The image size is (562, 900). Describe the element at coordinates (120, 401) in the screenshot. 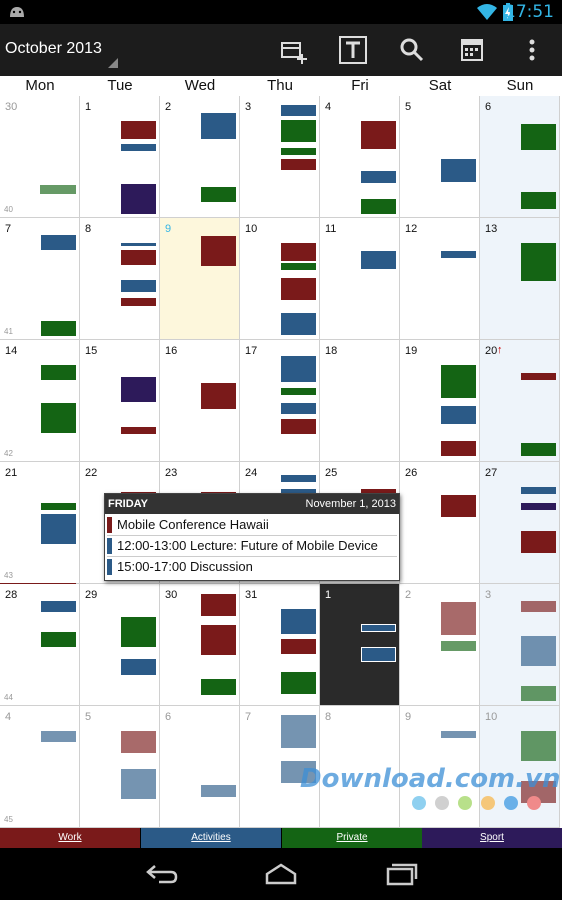

I see `day-cell: 15` at that location.